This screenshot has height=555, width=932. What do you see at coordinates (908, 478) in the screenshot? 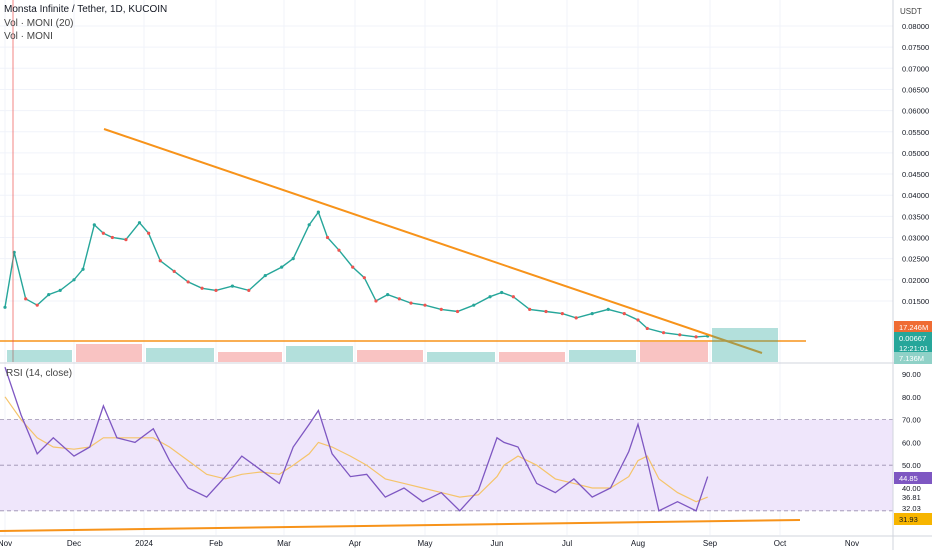
I see `rsi-value-badge: 44.85` at bounding box center [908, 478].